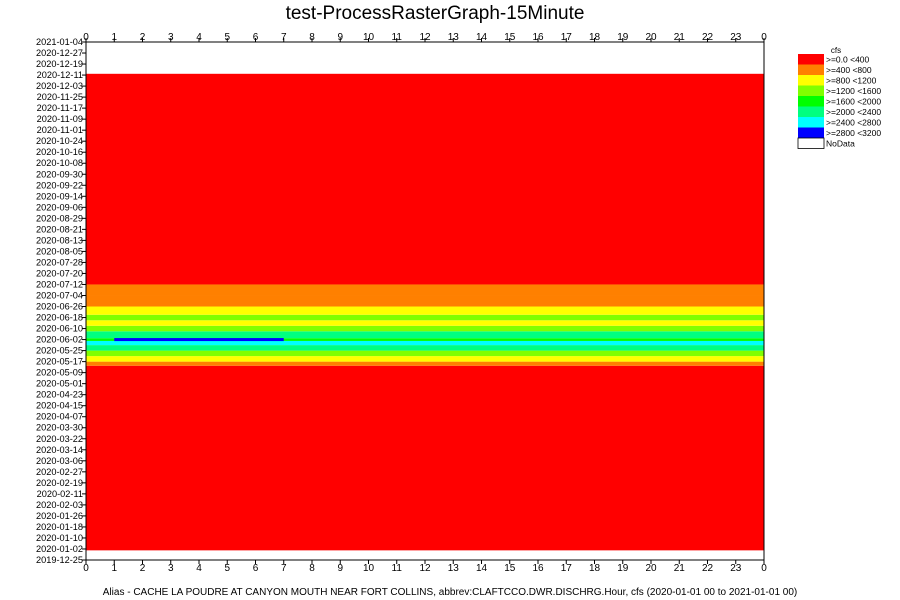 Image resolution: width=900 pixels, height=600 pixels. Describe the element at coordinates (836, 50) in the screenshot. I see `legend-title: cfs` at that location.